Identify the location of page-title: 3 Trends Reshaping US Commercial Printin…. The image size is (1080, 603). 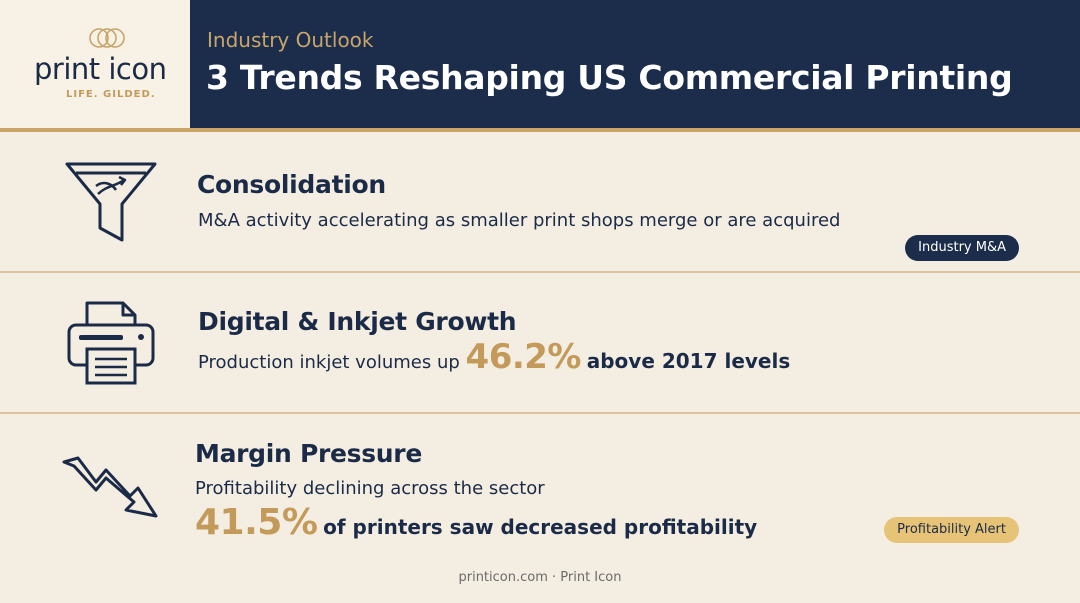
(609, 77).